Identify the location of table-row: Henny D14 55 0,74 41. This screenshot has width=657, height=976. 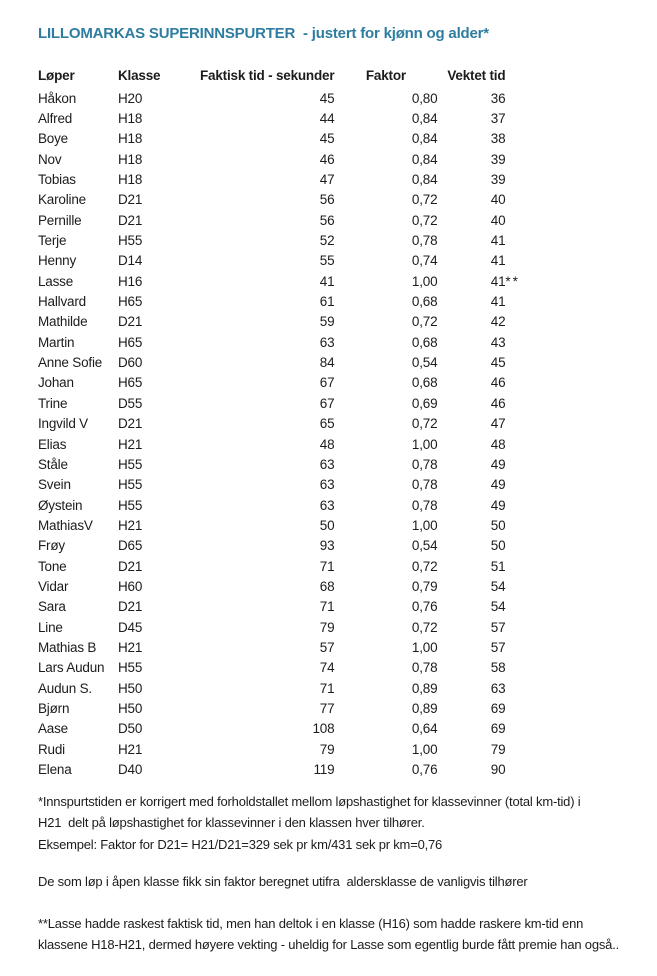
(299, 261).